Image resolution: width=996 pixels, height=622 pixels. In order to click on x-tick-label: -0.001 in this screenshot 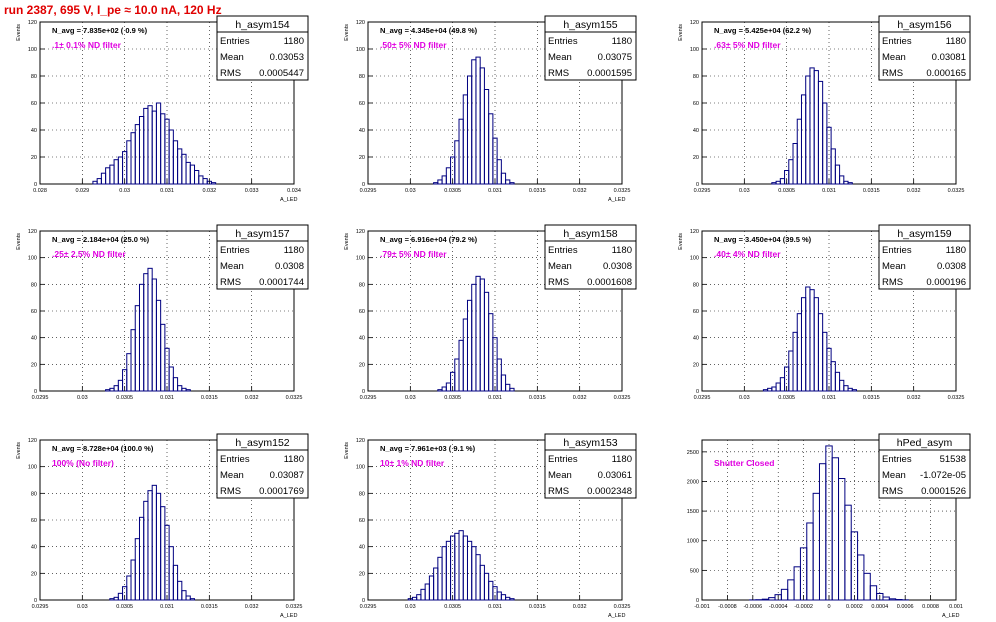, I will do `click(702, 607)`.